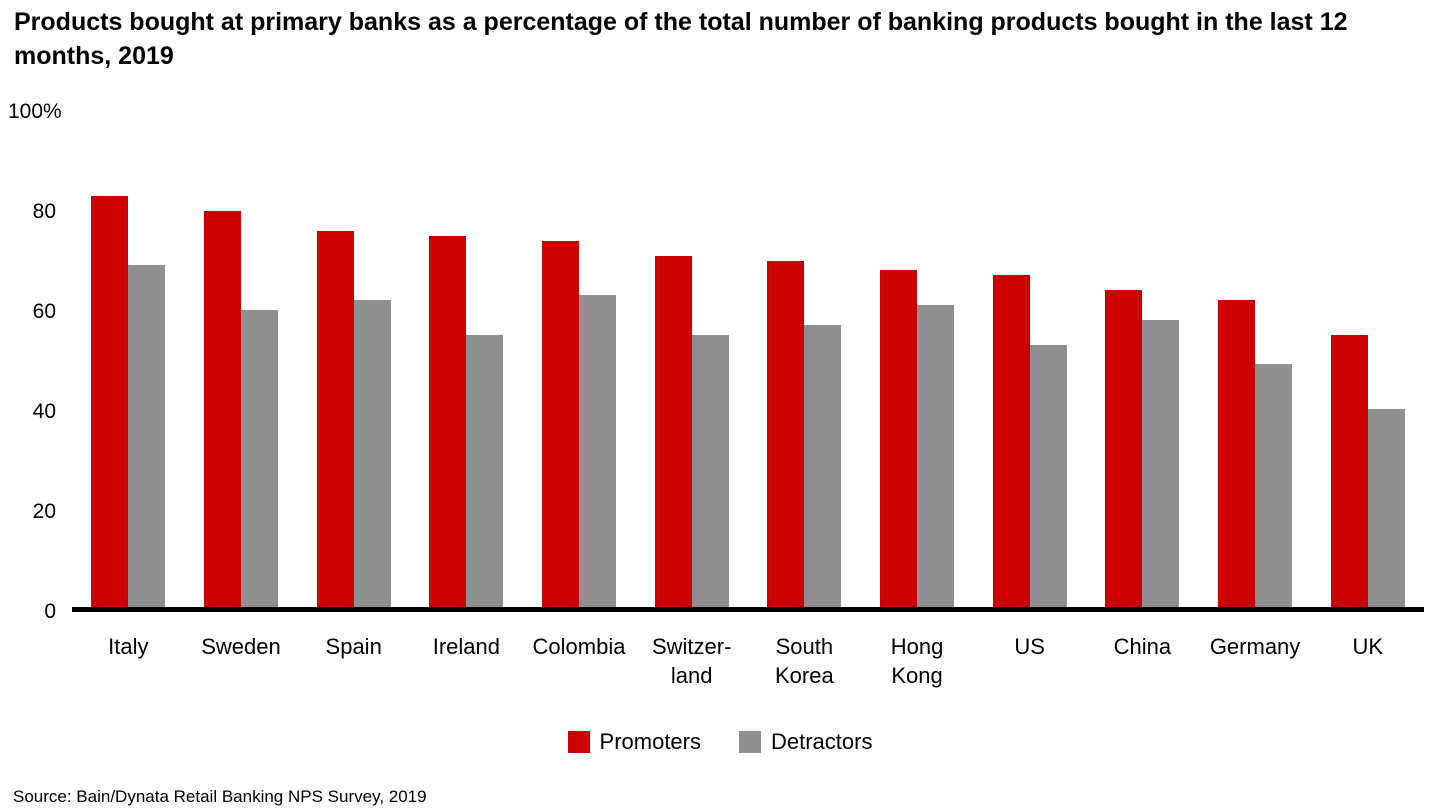 This screenshot has height=810, width=1440. What do you see at coordinates (241, 646) in the screenshot?
I see `category-label: Sweden` at bounding box center [241, 646].